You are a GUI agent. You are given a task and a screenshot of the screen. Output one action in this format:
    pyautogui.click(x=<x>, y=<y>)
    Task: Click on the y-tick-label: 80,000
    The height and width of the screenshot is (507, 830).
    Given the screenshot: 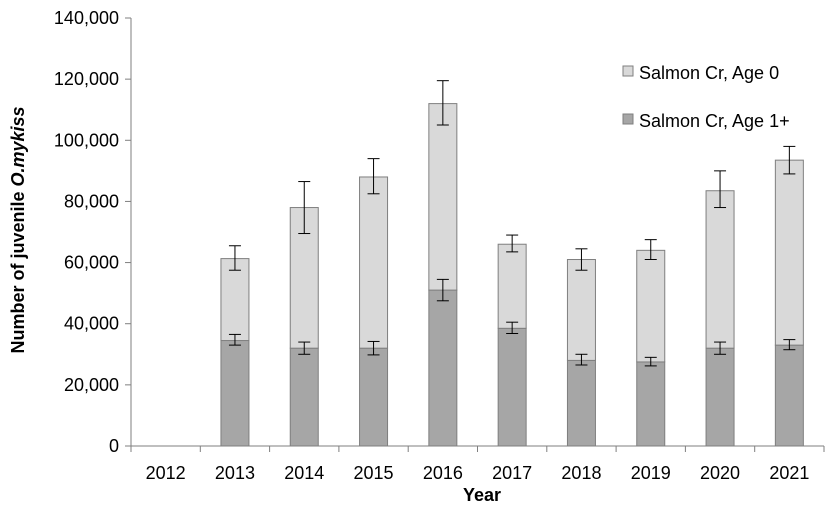 What is the action you would take?
    pyautogui.click(x=91, y=201)
    